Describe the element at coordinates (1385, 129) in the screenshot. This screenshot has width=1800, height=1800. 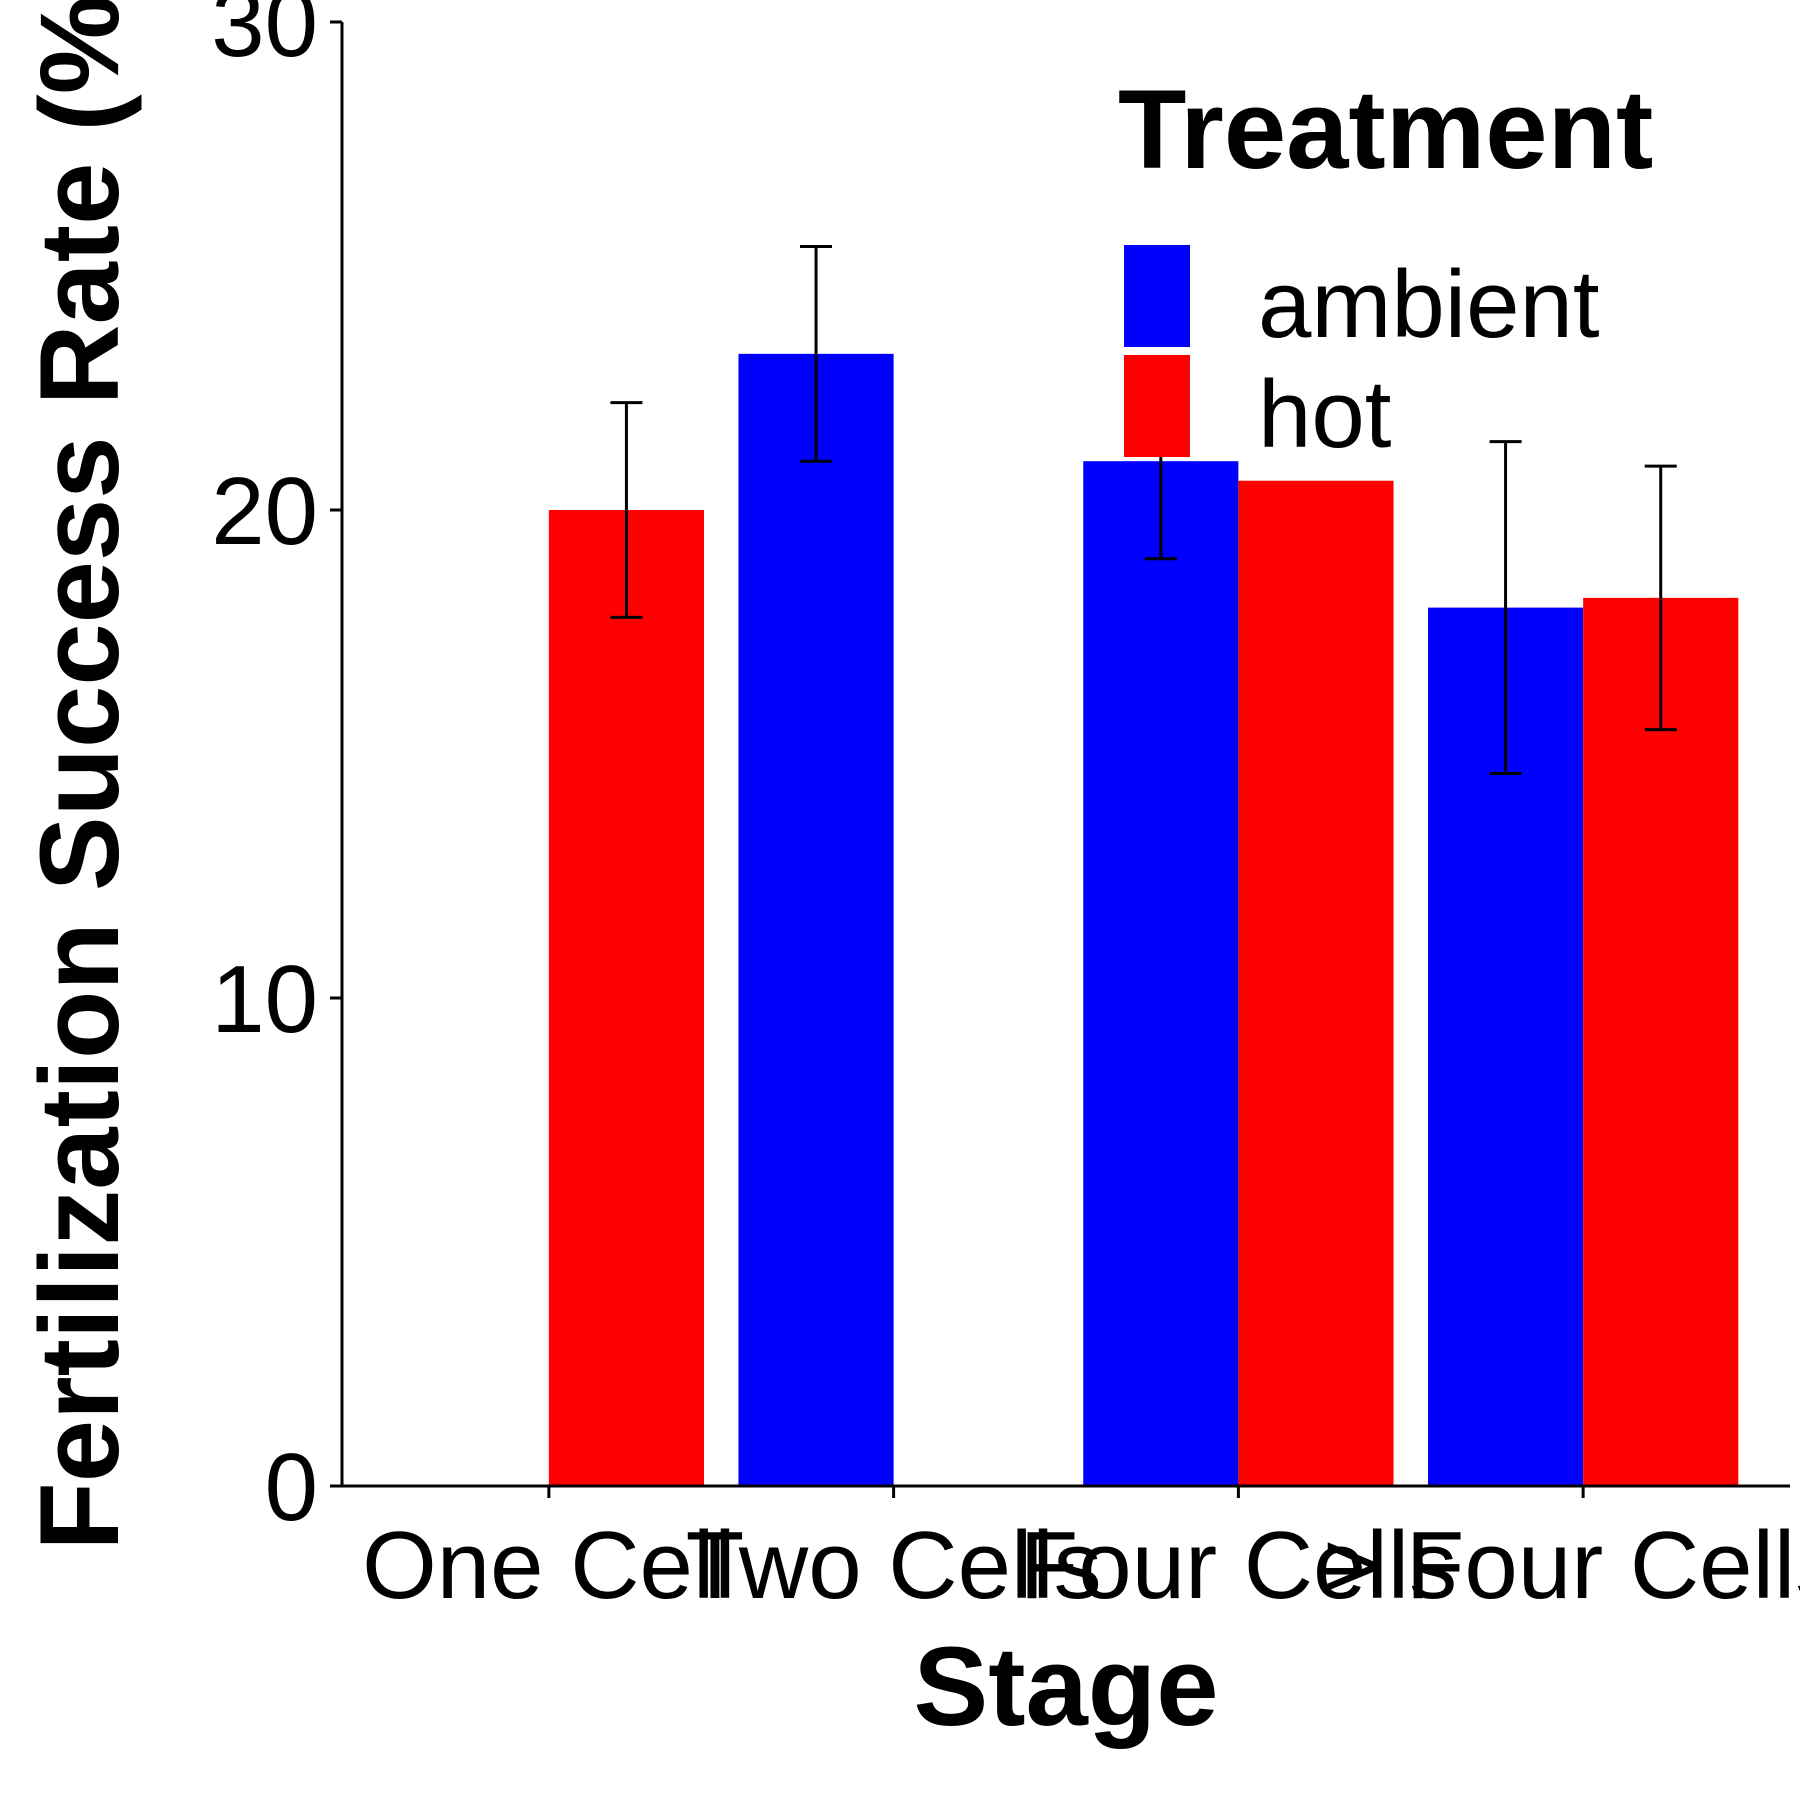
I see `legend-title: Treatment` at that location.